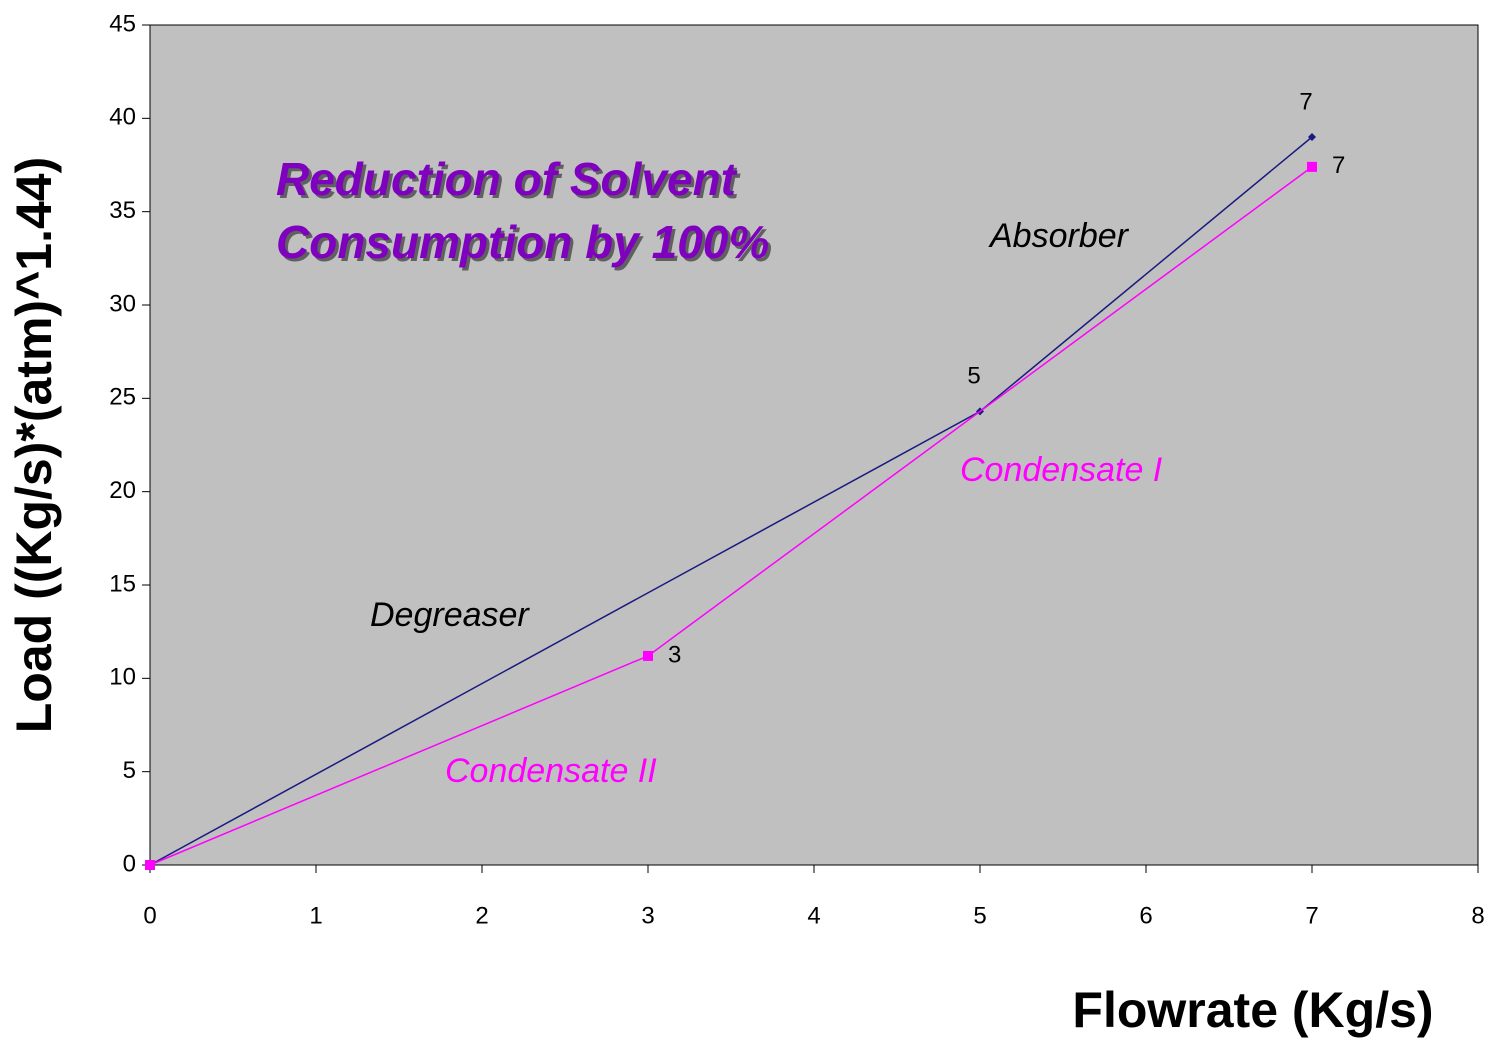  What do you see at coordinates (1059, 236) in the screenshot?
I see `annotation: Absorber` at bounding box center [1059, 236].